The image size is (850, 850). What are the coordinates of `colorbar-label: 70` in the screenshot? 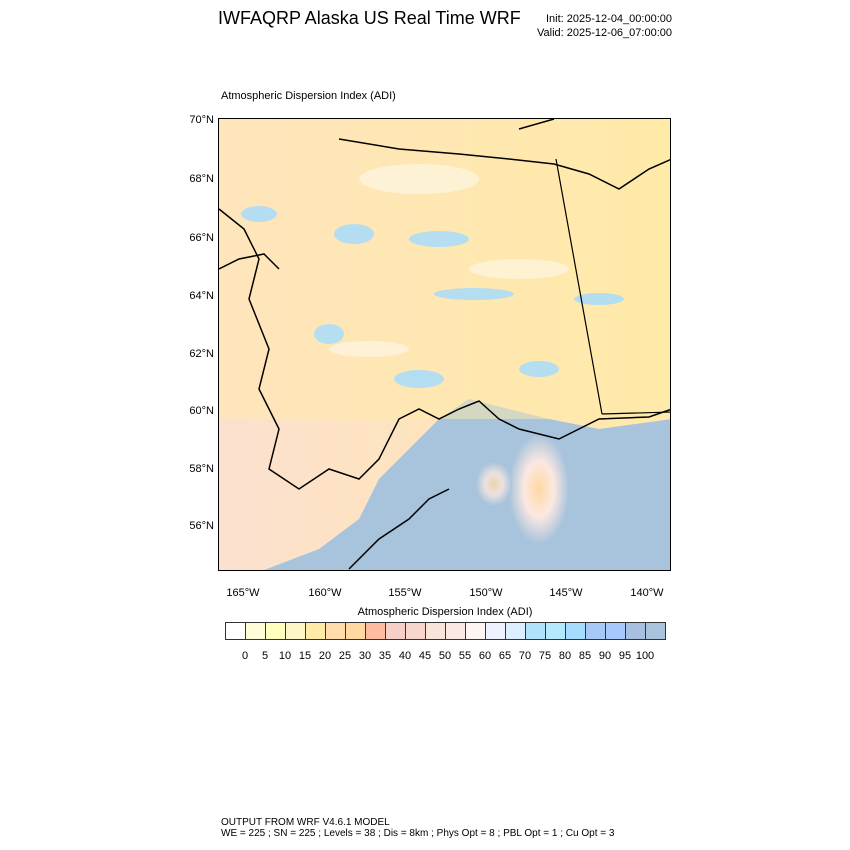 It's located at (525, 656).